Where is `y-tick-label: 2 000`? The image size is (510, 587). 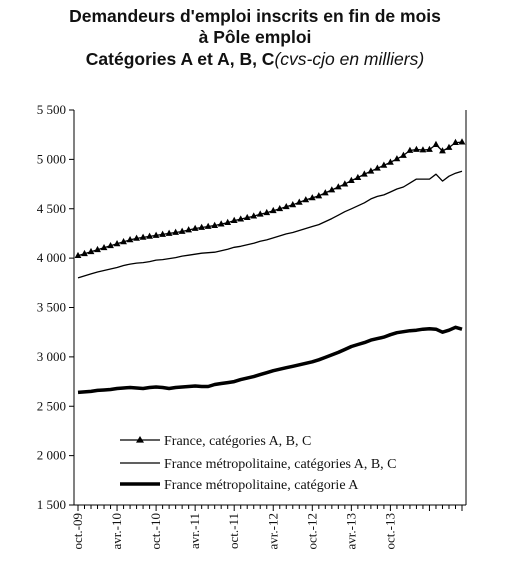
y-tick-label: 2 000 is located at coordinates (51, 455).